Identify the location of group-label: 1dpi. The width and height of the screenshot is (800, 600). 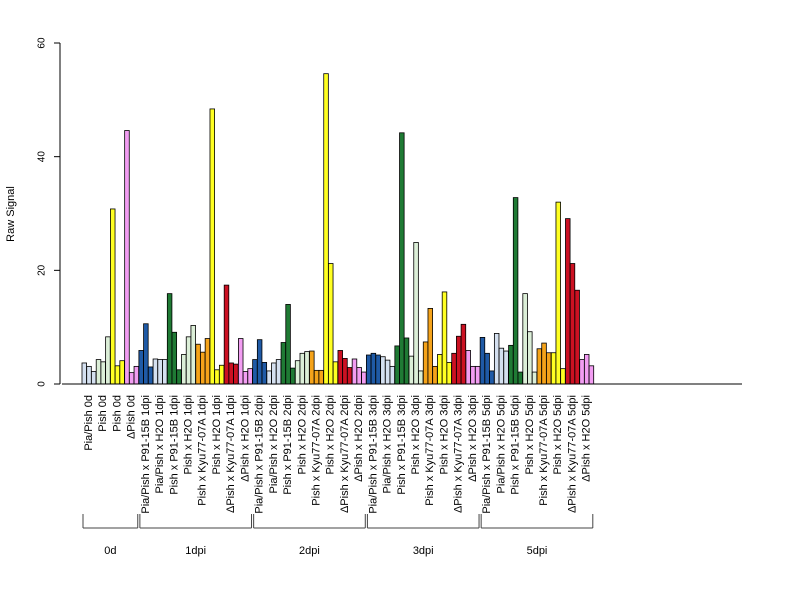
(195, 551).